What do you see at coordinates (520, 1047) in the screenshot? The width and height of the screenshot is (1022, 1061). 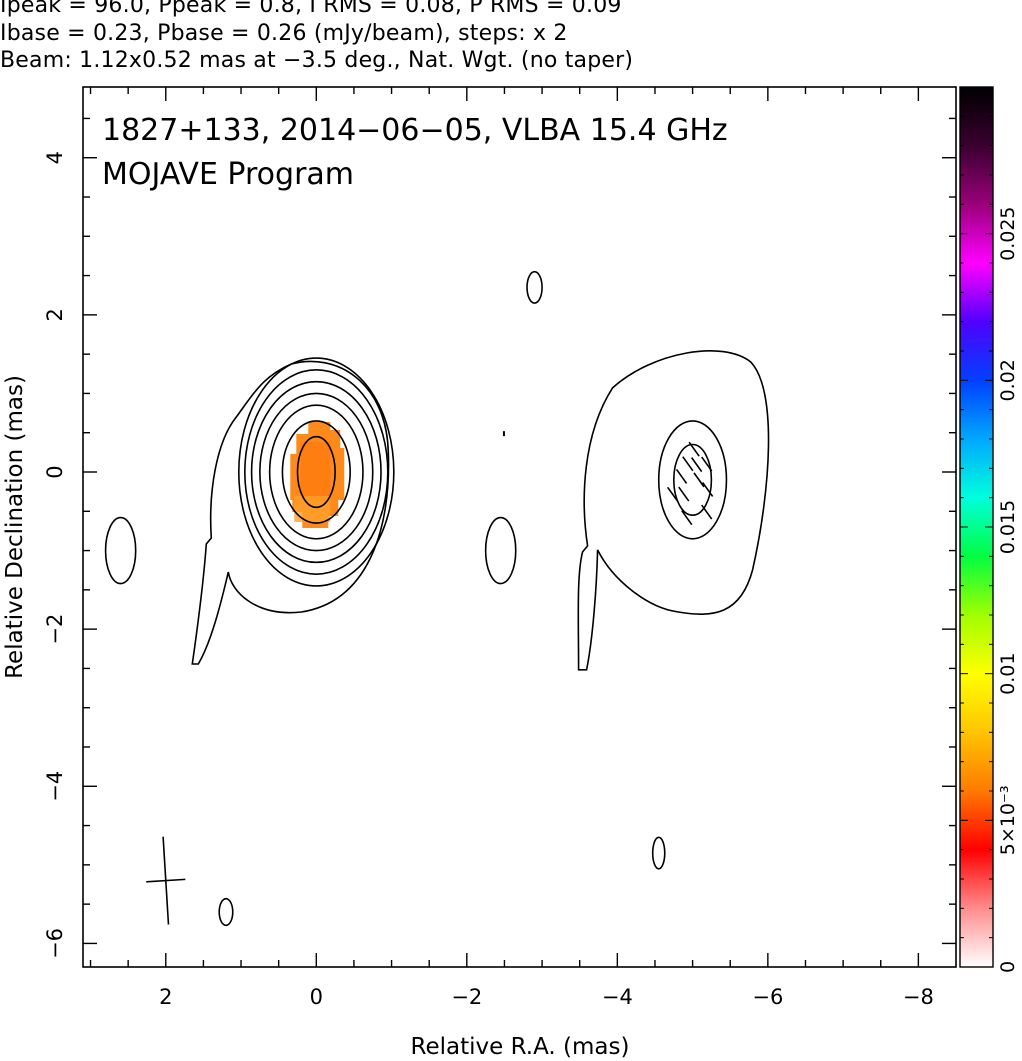 I see `x-axis-label: Relative R.A. (mas)` at bounding box center [520, 1047].